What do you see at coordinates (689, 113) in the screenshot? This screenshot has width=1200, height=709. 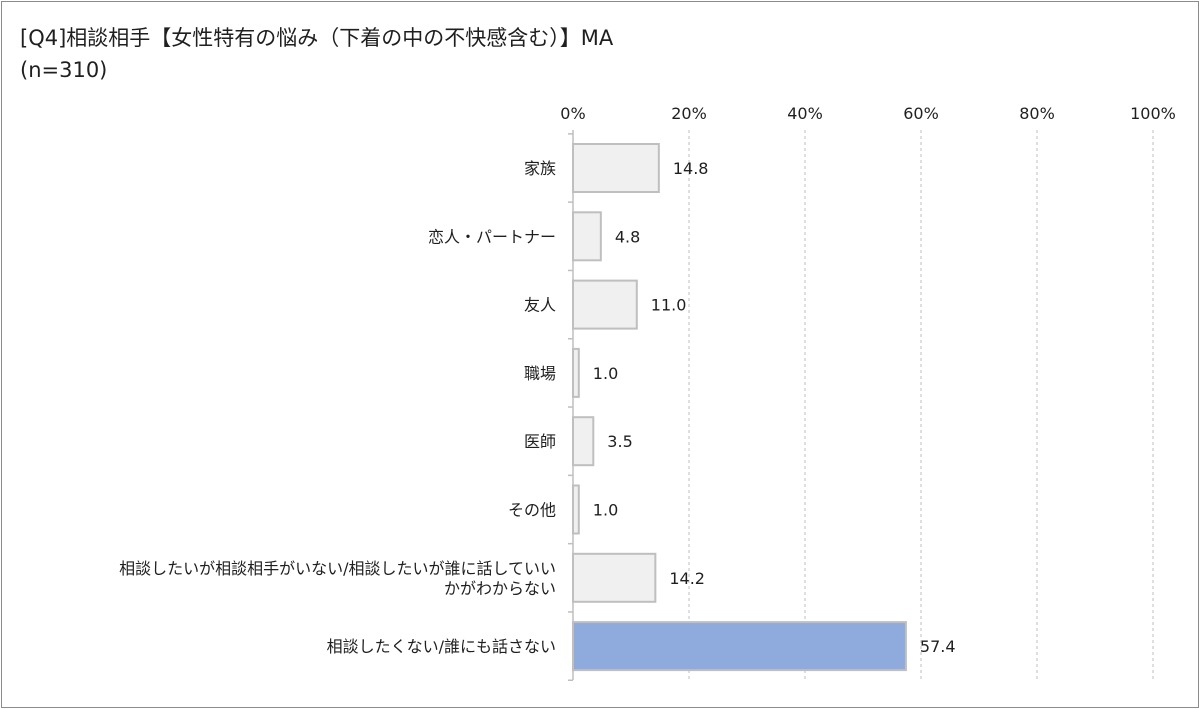 I see `x-tick-label: 20%` at bounding box center [689, 113].